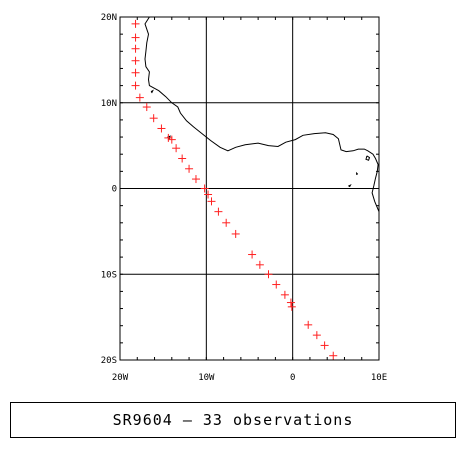 This screenshot has height=449, width=469. I want to click on lat-label: 10S, so click(109, 275).